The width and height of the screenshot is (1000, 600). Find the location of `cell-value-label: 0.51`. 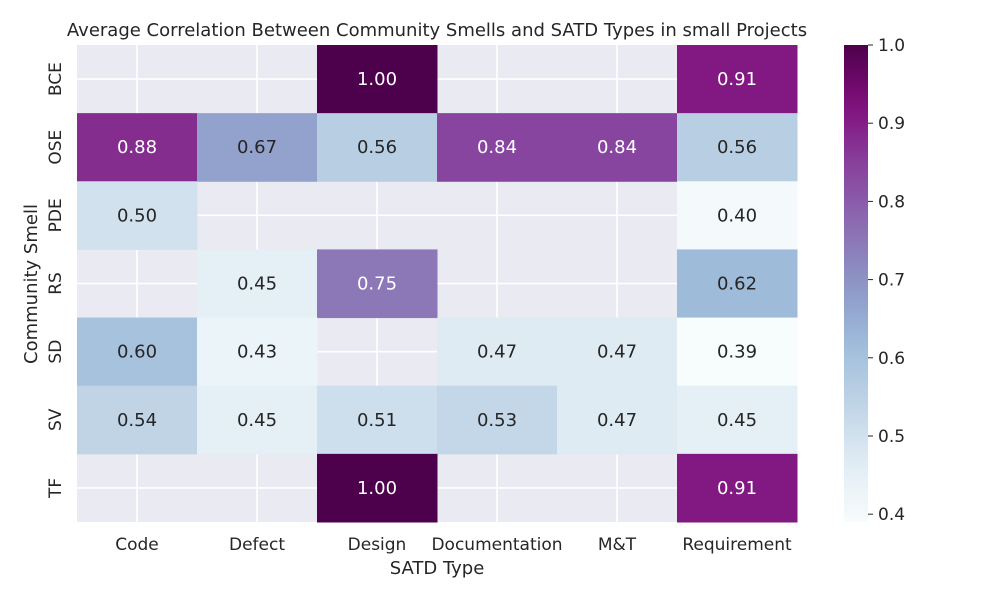

cell-value-label: 0.51 is located at coordinates (377, 420).